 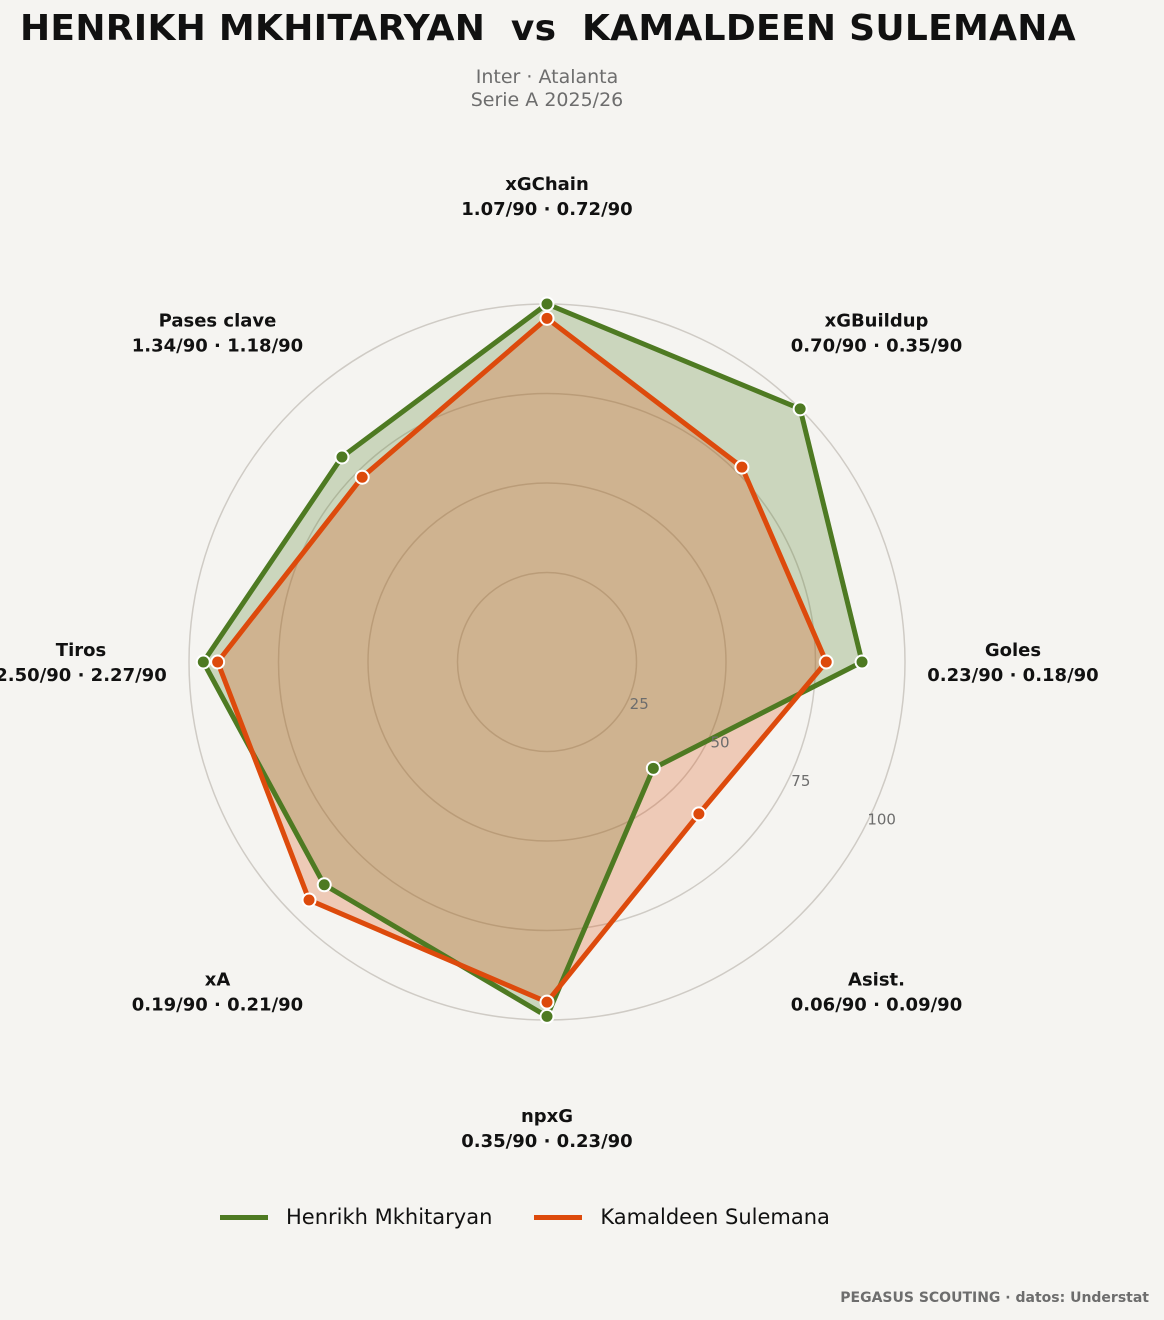 What do you see at coordinates (217, 345) in the screenshot?
I see `axis-values-8: 1.34/90 · 1.18/90` at bounding box center [217, 345].